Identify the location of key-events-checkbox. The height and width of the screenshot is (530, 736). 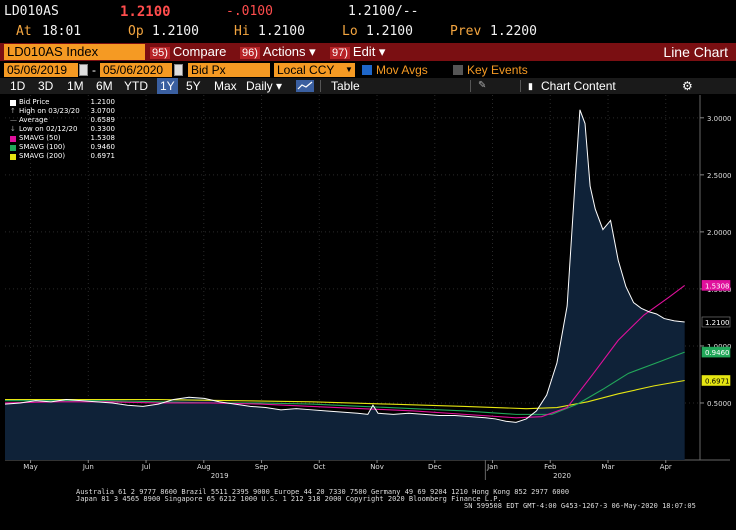
(458, 70).